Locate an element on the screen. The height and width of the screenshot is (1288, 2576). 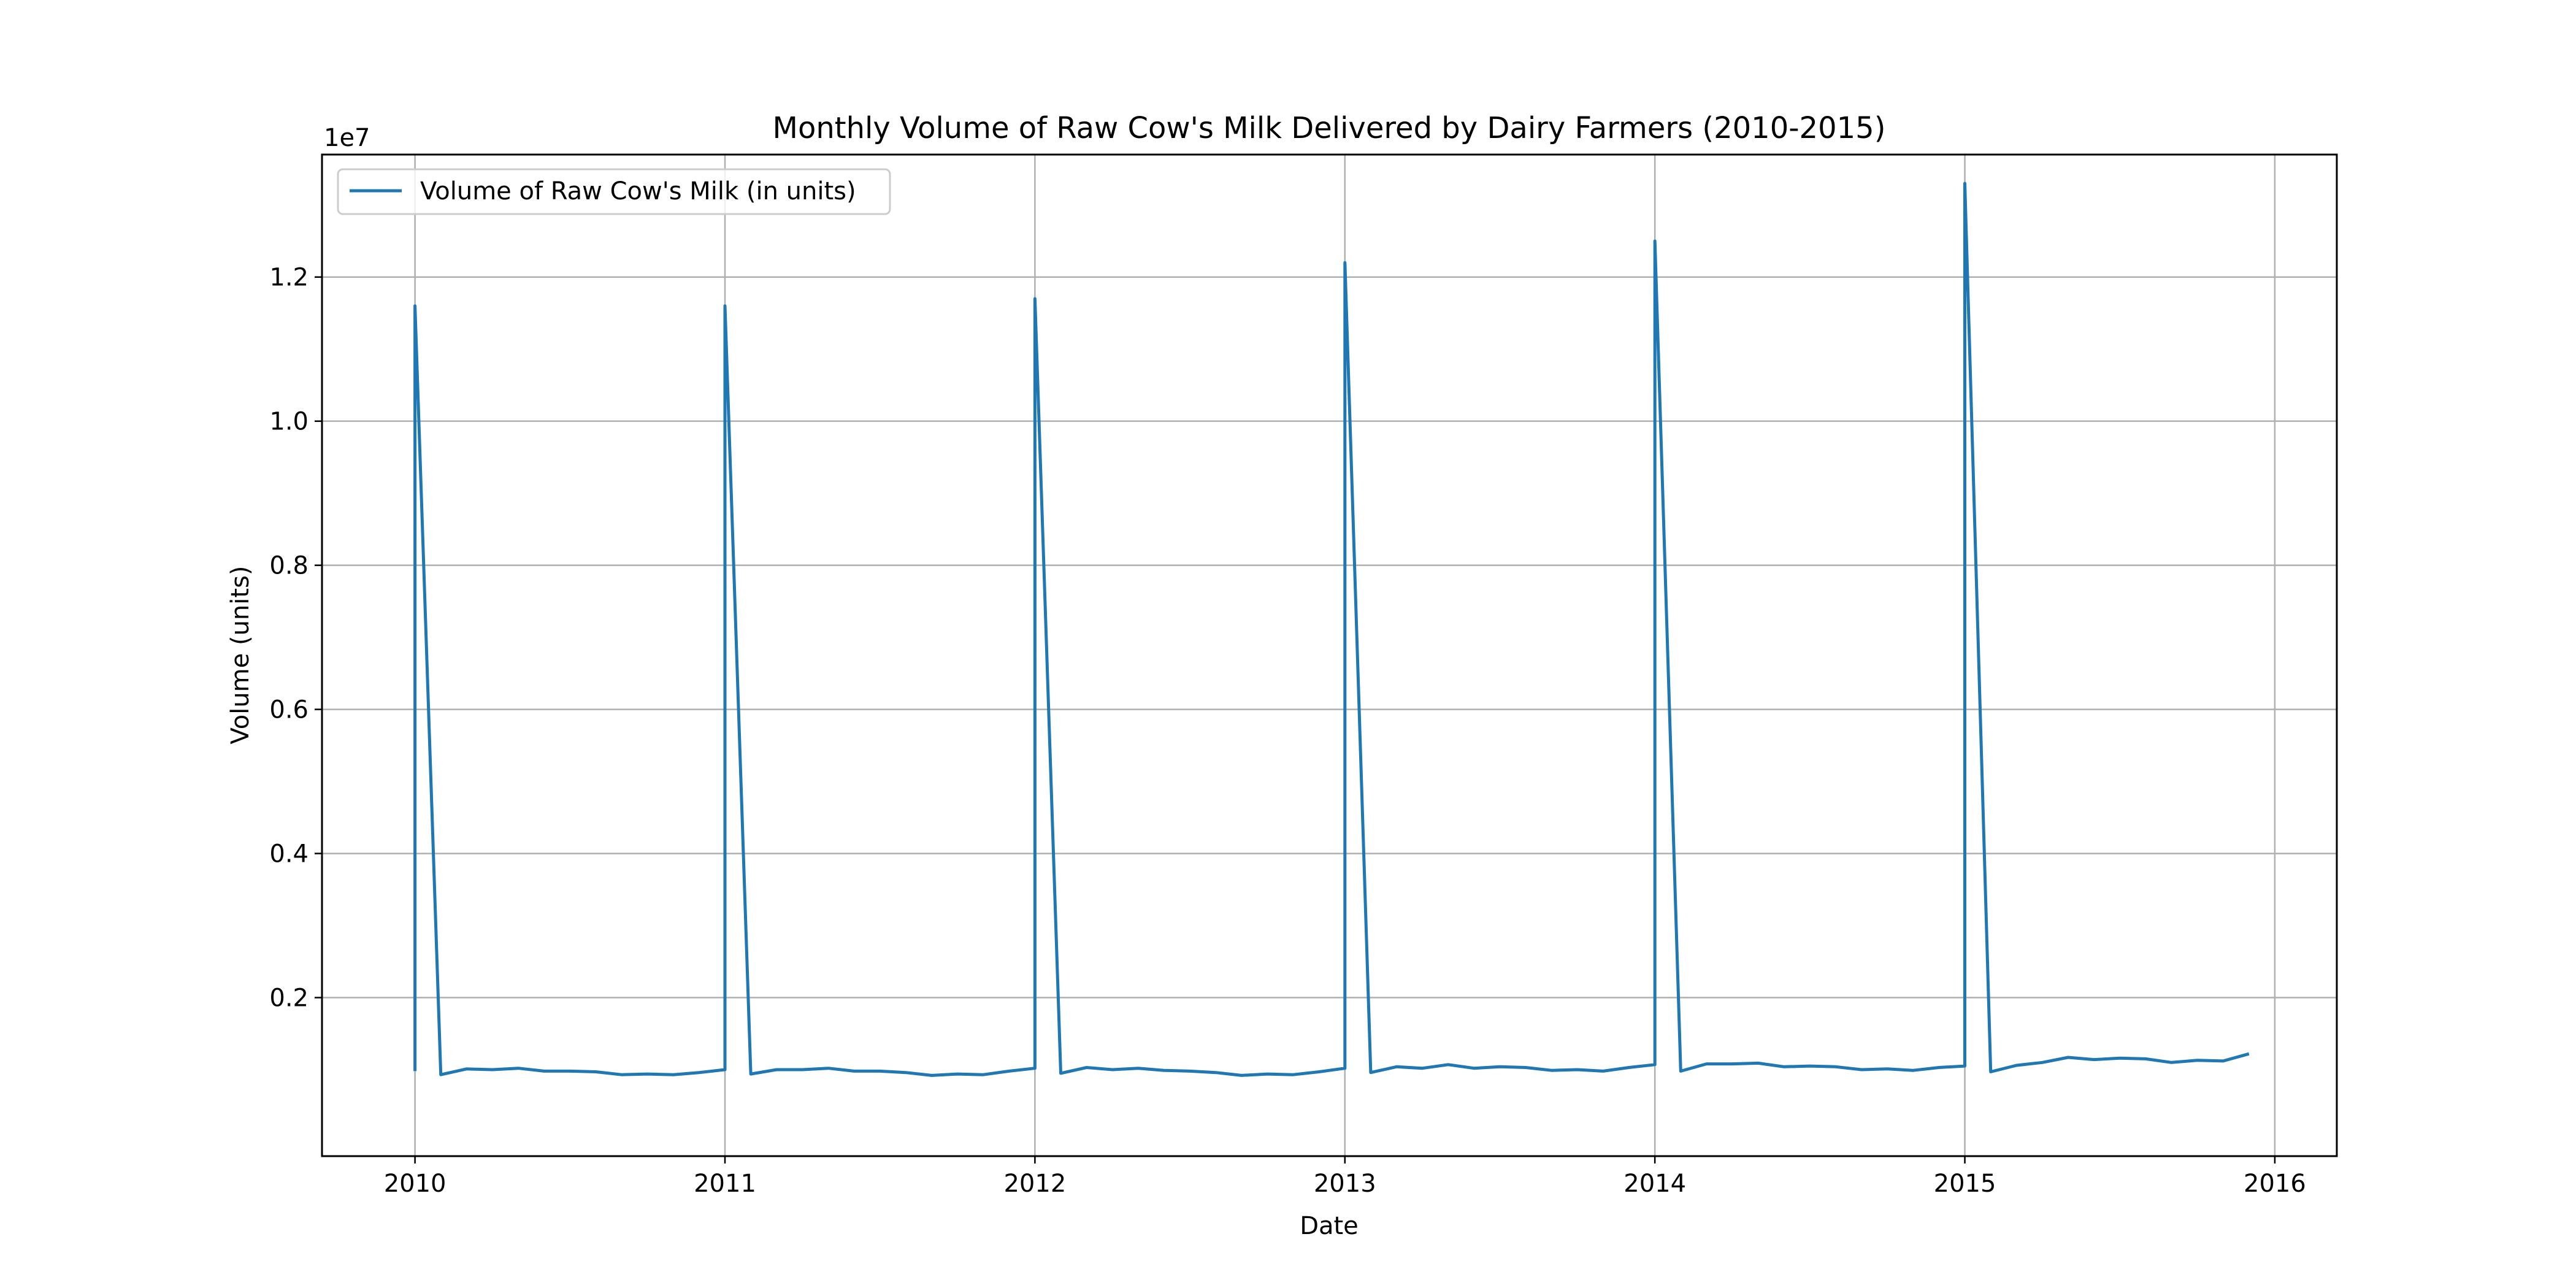
y-axis-label: Volume (units) is located at coordinates (240, 654).